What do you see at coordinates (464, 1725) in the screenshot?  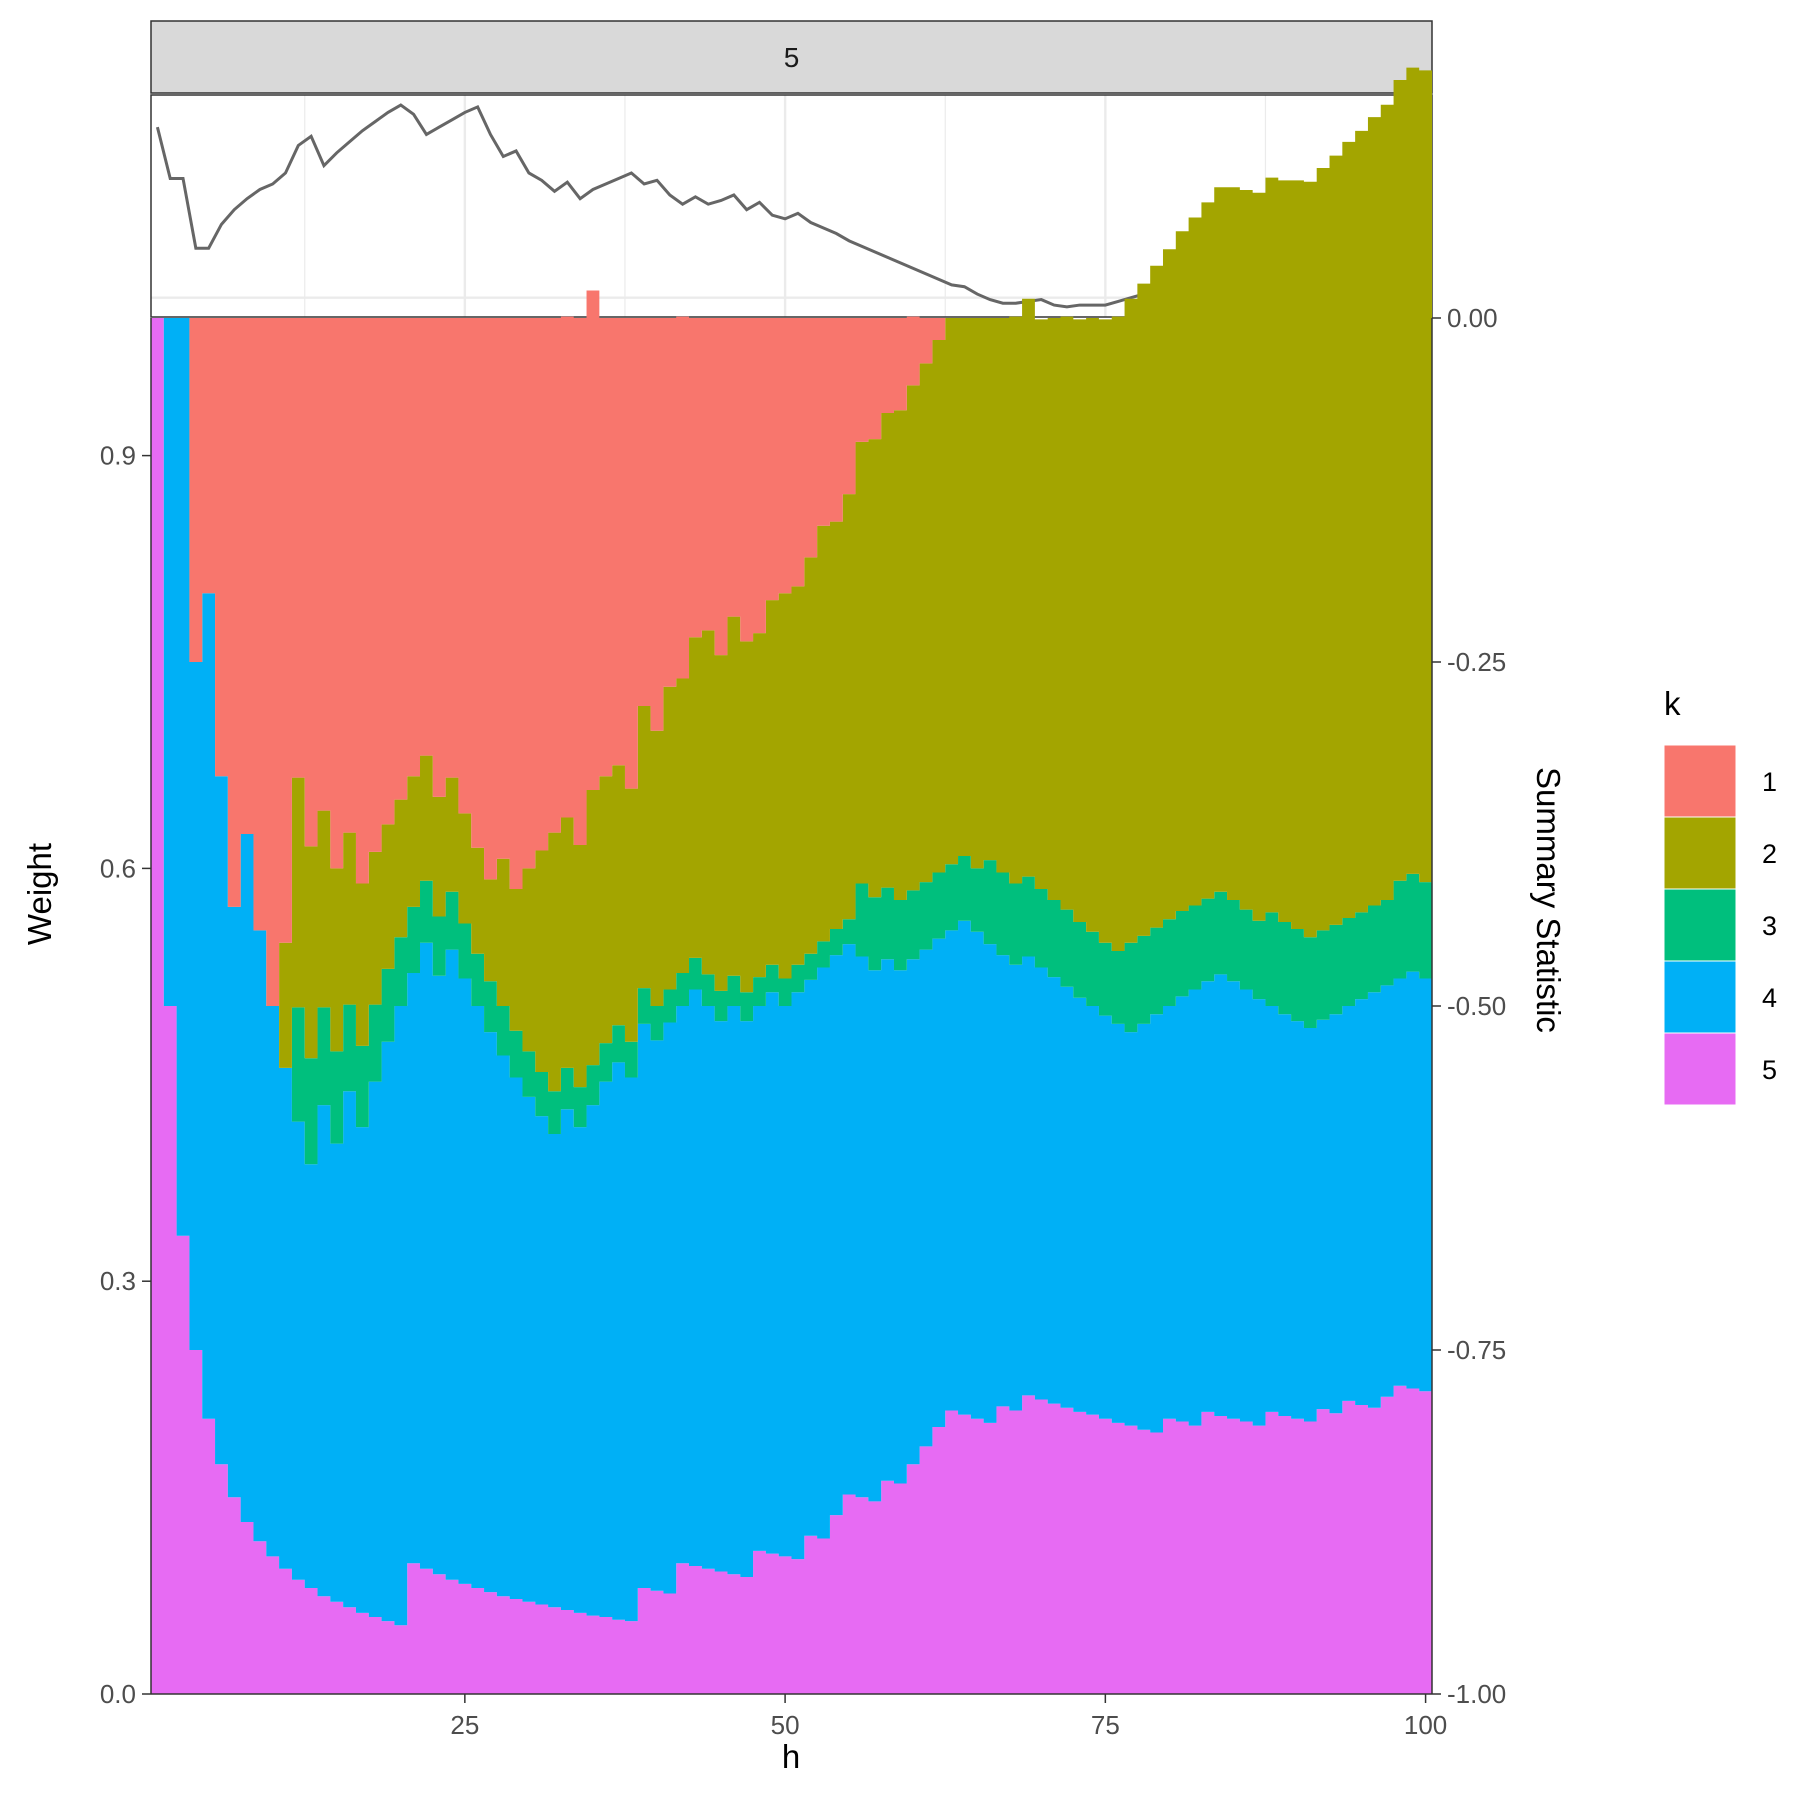 I see `x-tick-label: 25` at bounding box center [464, 1725].